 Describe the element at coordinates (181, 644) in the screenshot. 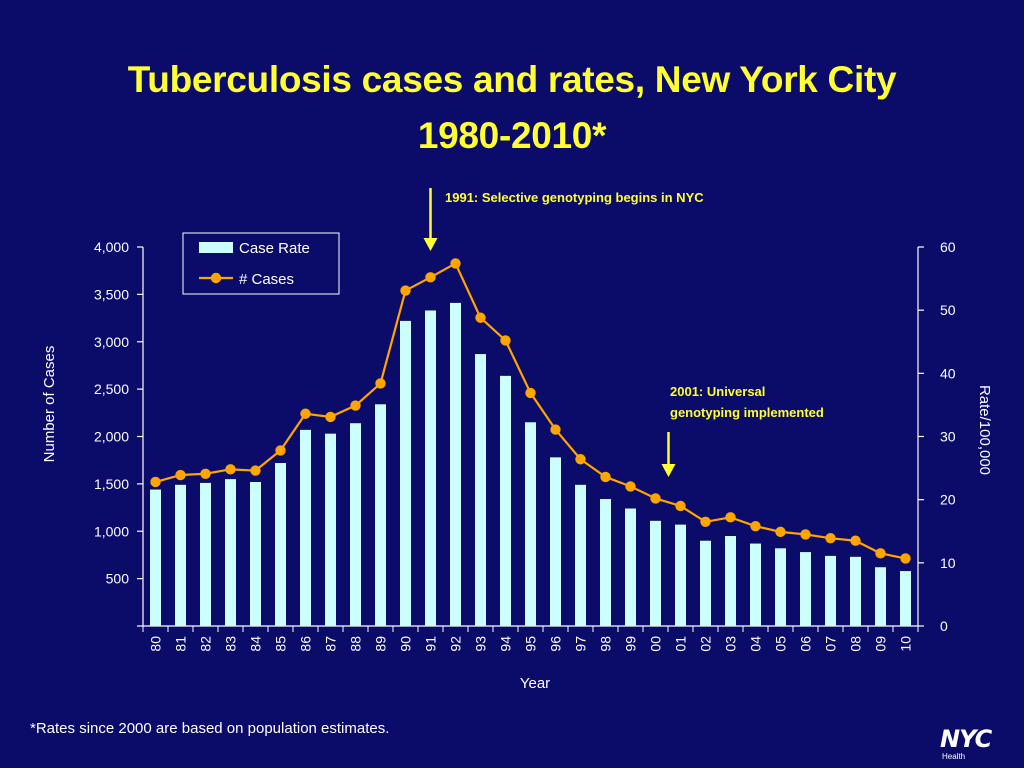

I see `x-tick-label: 81` at that location.